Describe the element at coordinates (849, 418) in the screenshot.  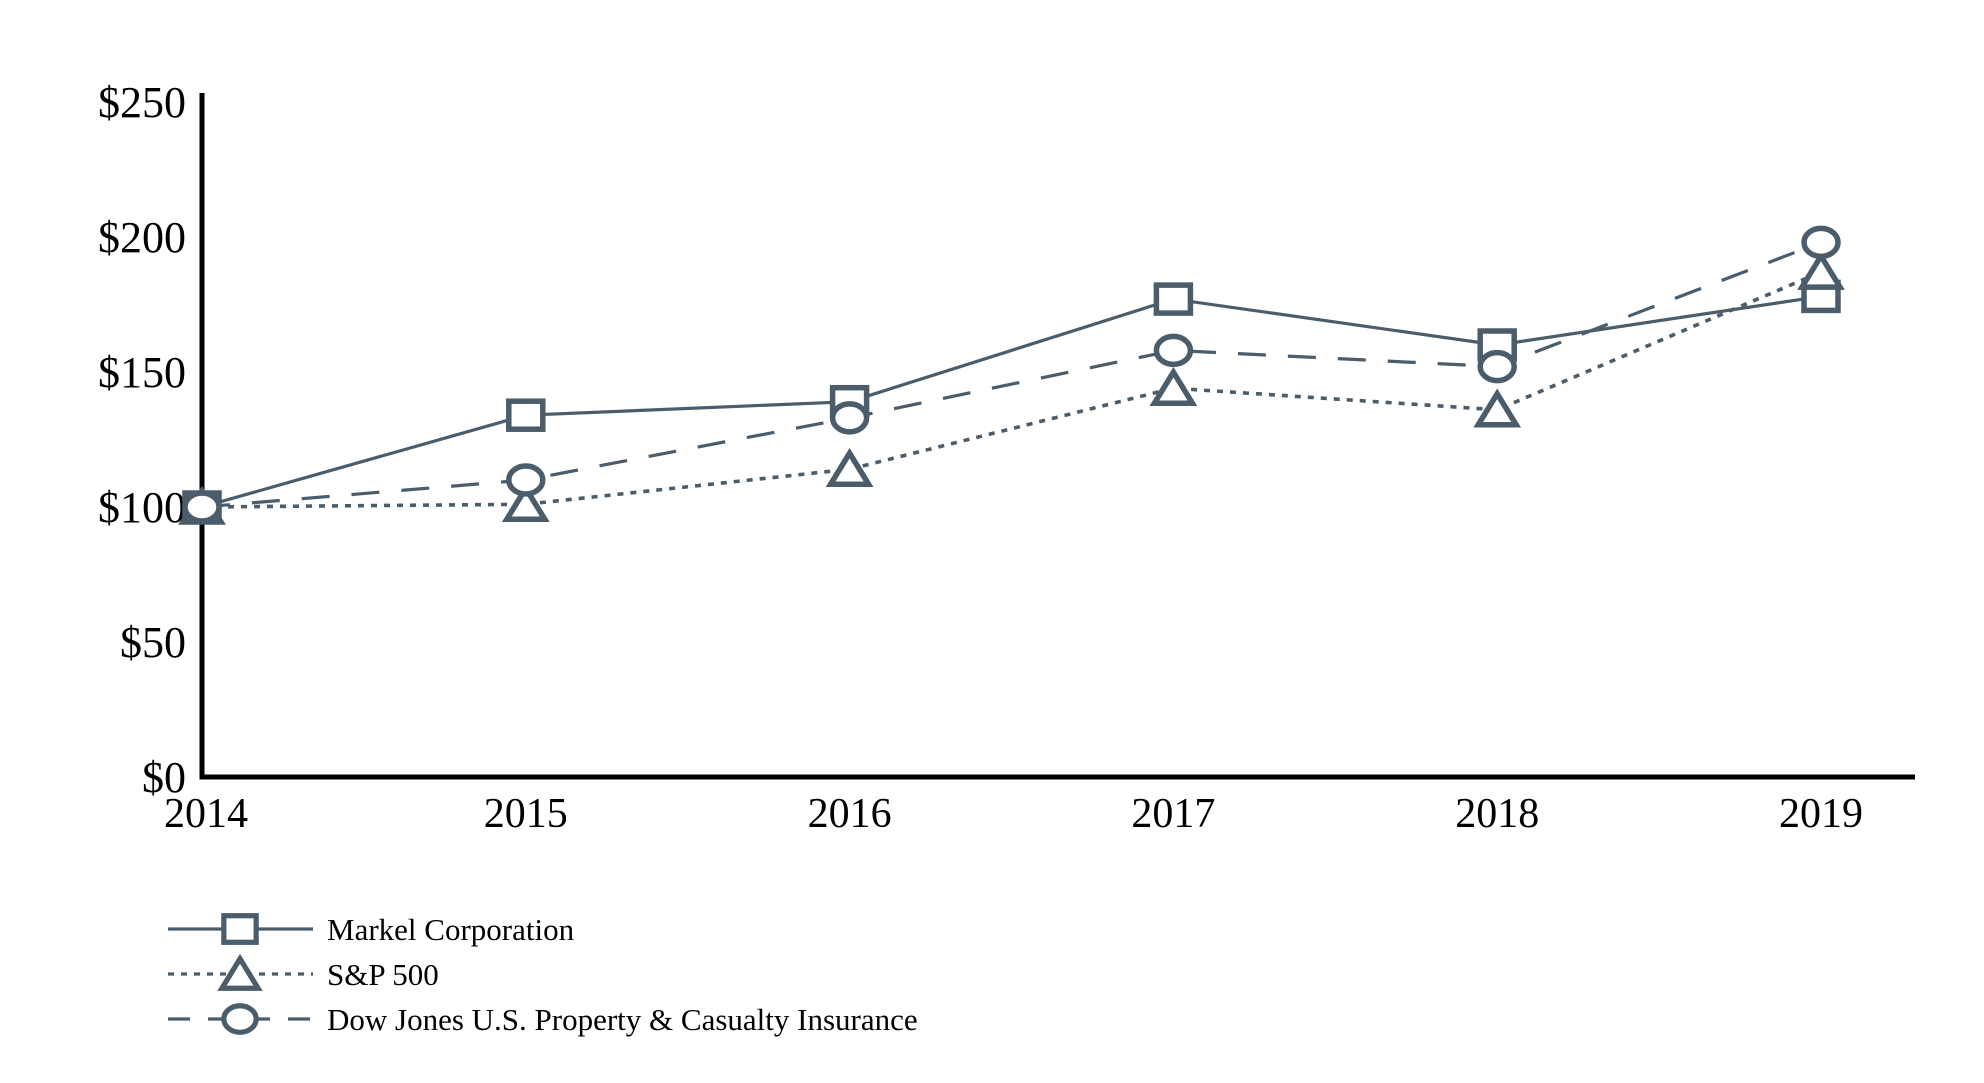
I see `marker-circle-2016` at that location.